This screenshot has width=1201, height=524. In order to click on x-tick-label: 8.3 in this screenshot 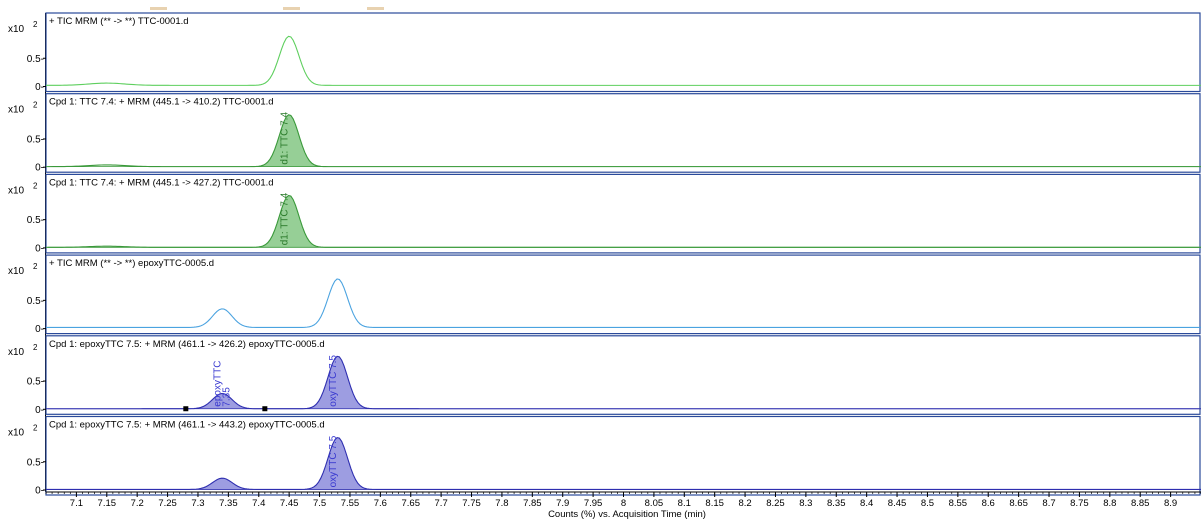, I will do `click(805, 503)`.